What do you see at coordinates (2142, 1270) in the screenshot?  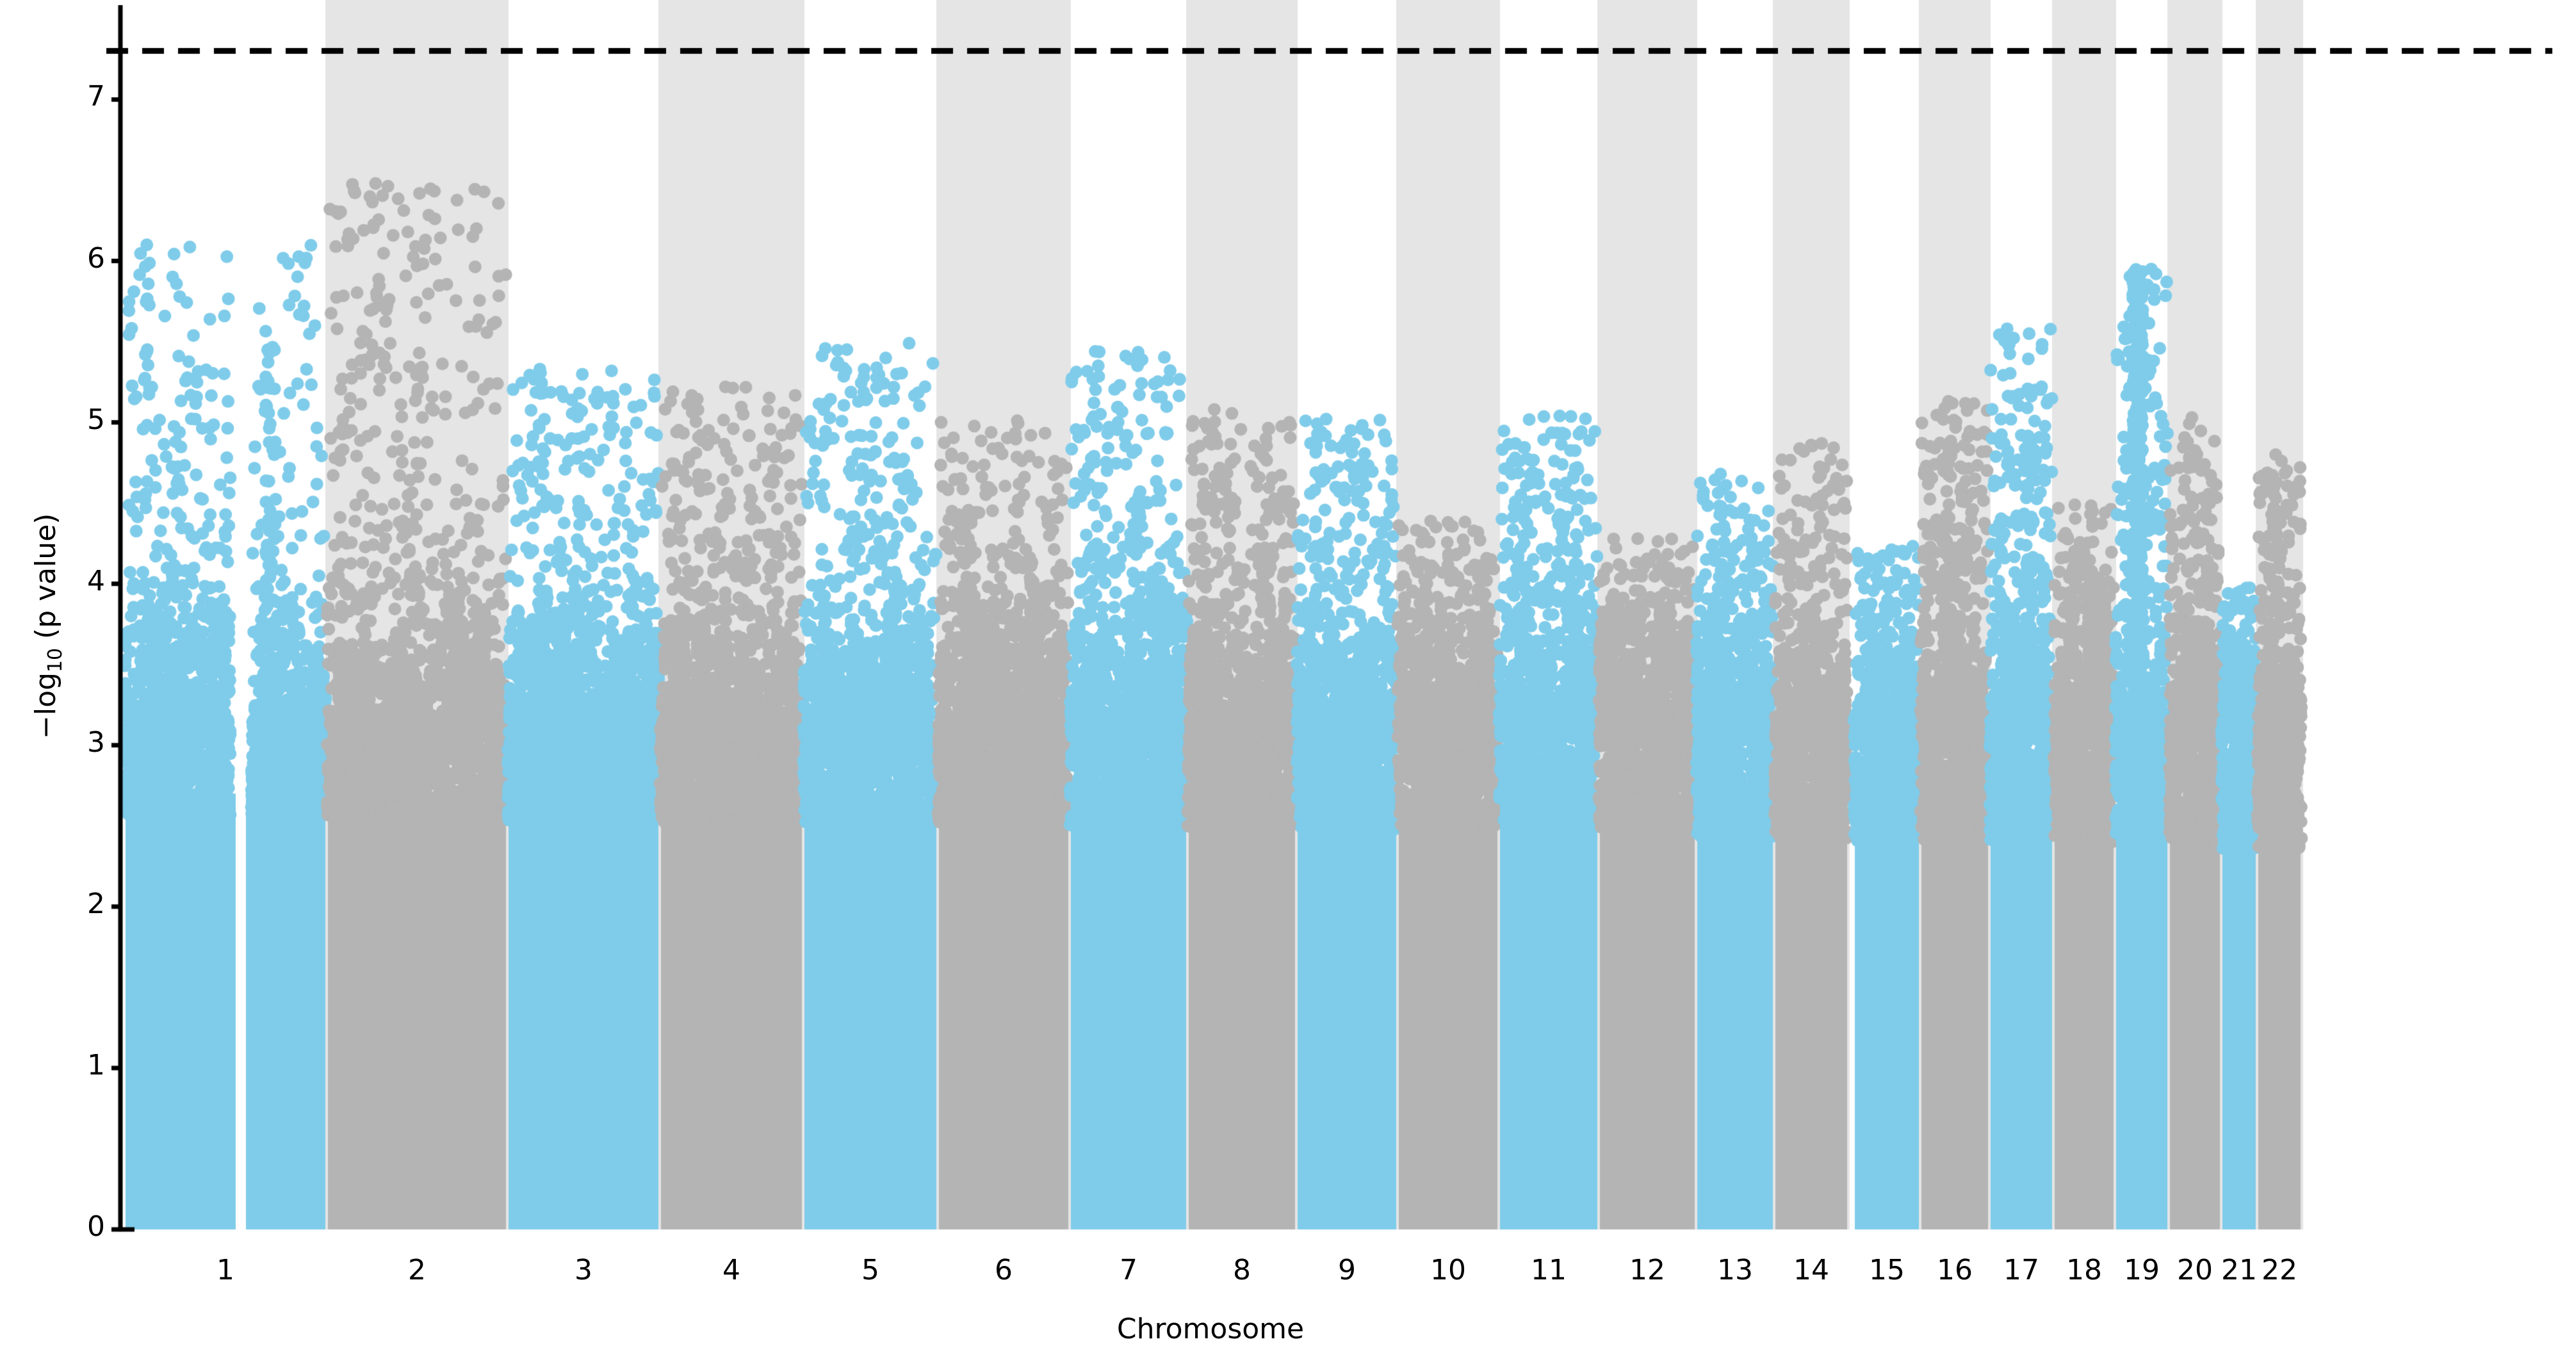 I see `x-tick-label-chr19: 19` at bounding box center [2142, 1270].